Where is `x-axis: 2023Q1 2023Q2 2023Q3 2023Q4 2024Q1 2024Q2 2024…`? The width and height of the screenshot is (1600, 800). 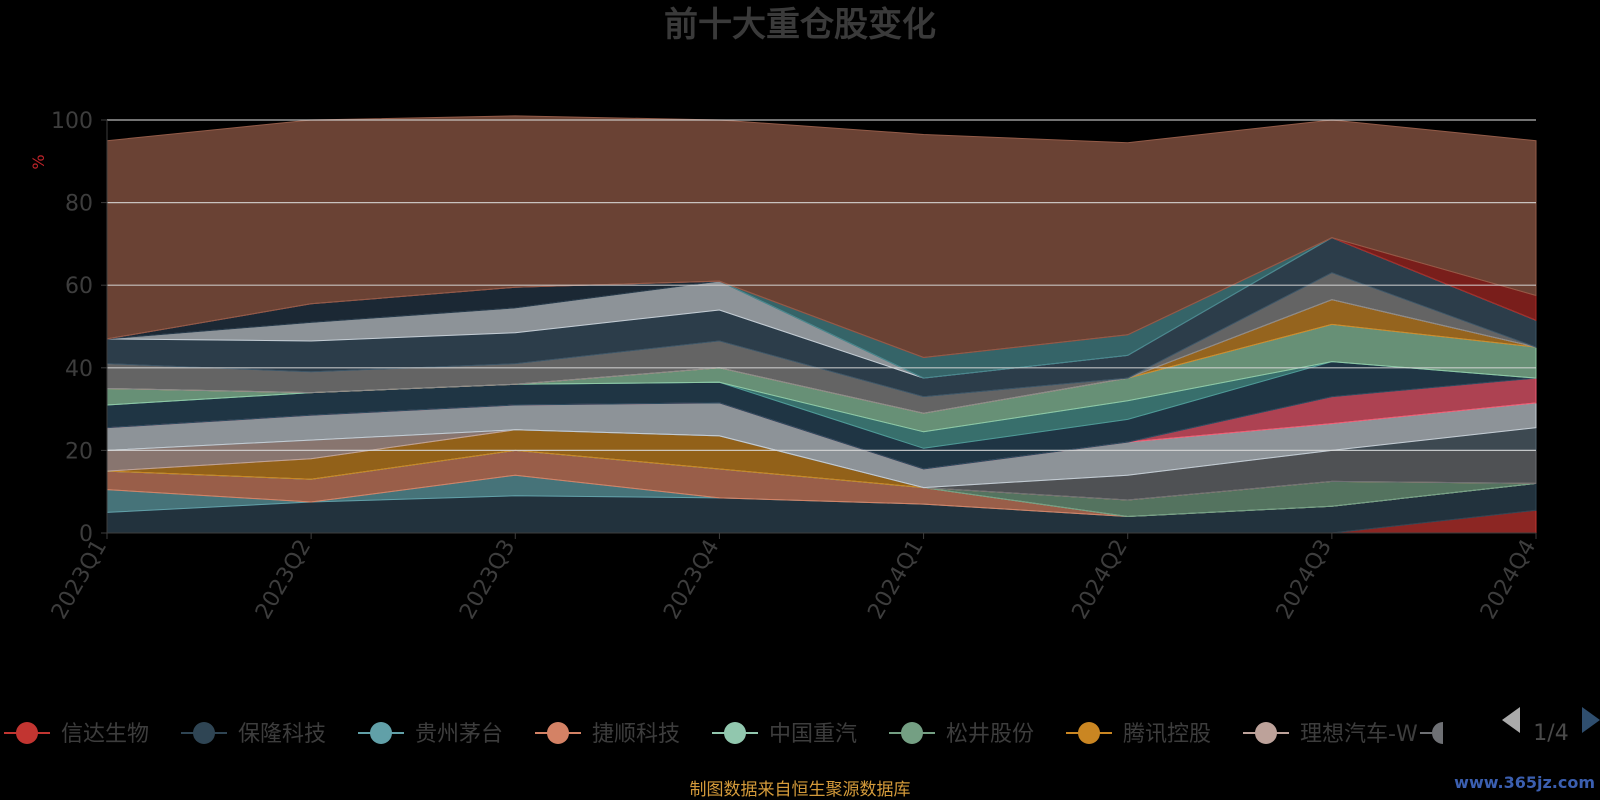
x-axis: 2023Q1 2023Q2 2023Q3 2023Q4 2024Q1 2024Q2 2024… is located at coordinates (794, 578).